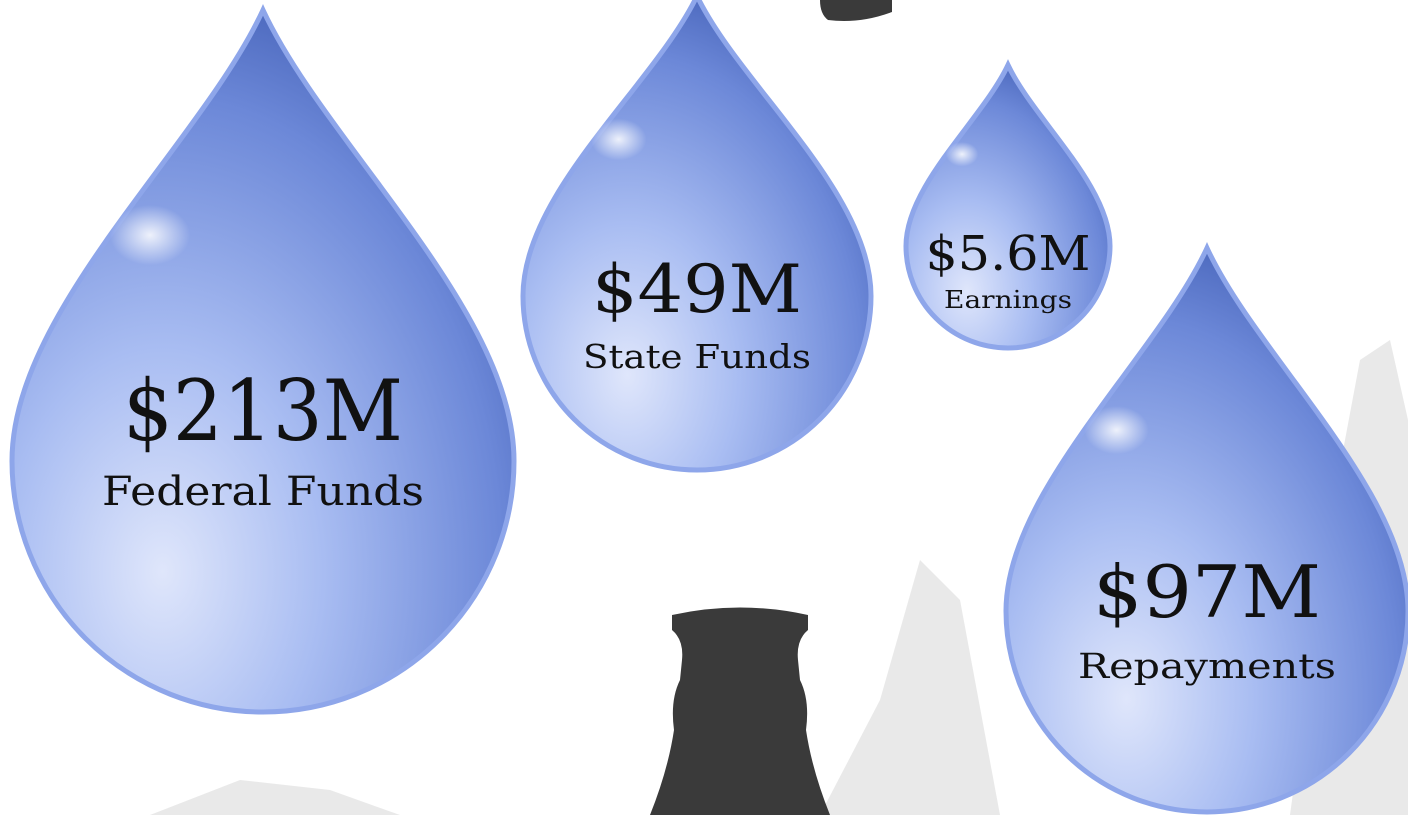 The width and height of the screenshot is (1408, 815). What do you see at coordinates (263, 492) in the screenshot?
I see `drop-label: Federal Funds` at bounding box center [263, 492].